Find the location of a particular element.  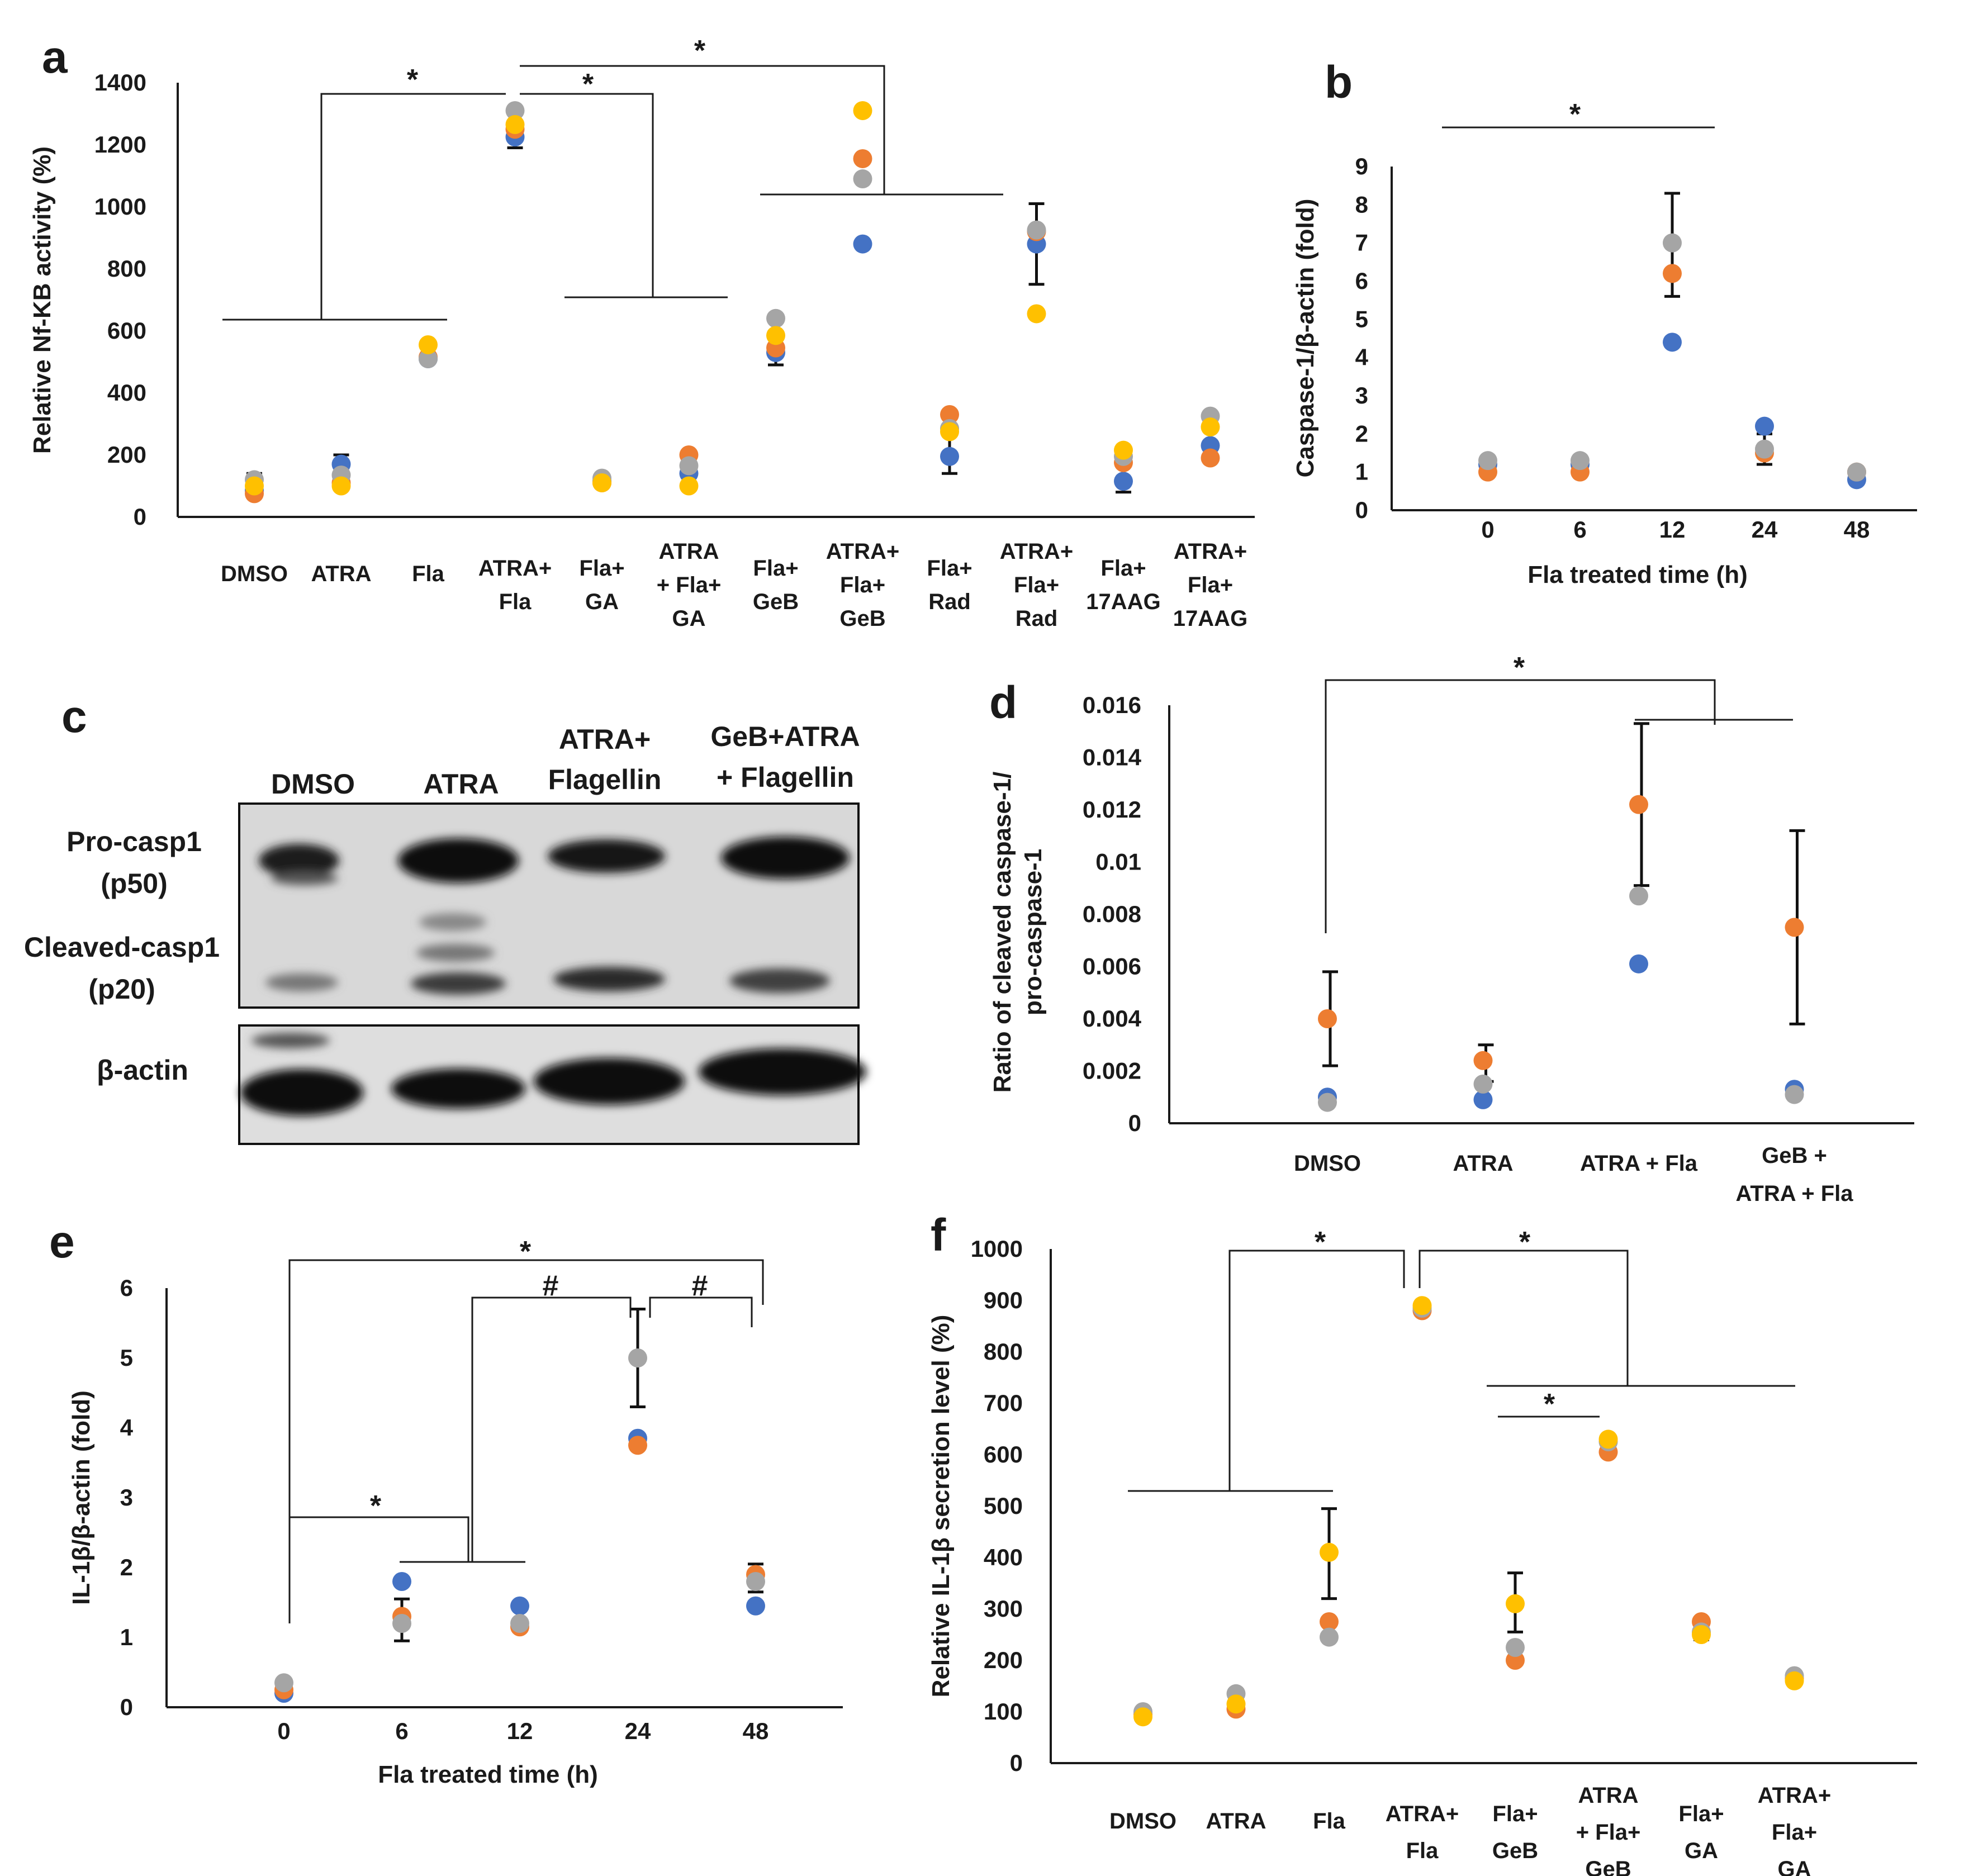

y-tick-label: 200 is located at coordinates (126, 454).